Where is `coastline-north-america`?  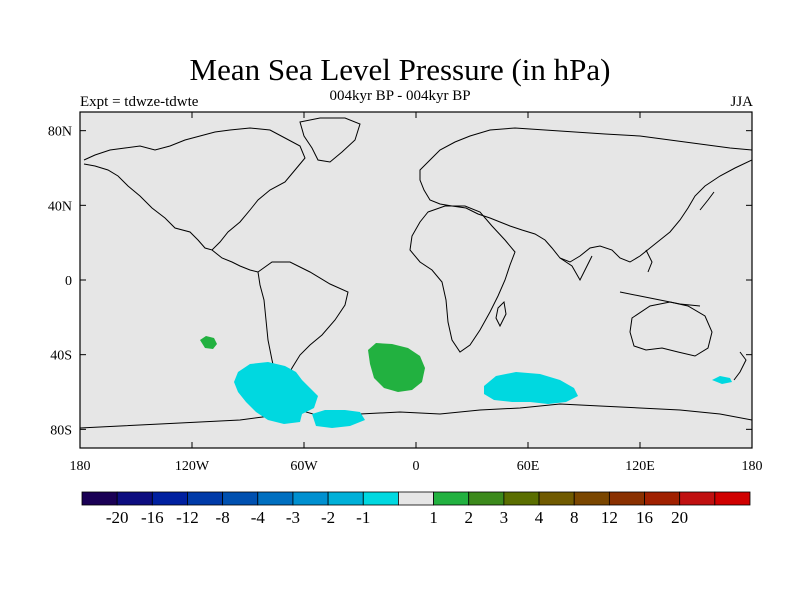 coastline-north-america is located at coordinates (194, 189).